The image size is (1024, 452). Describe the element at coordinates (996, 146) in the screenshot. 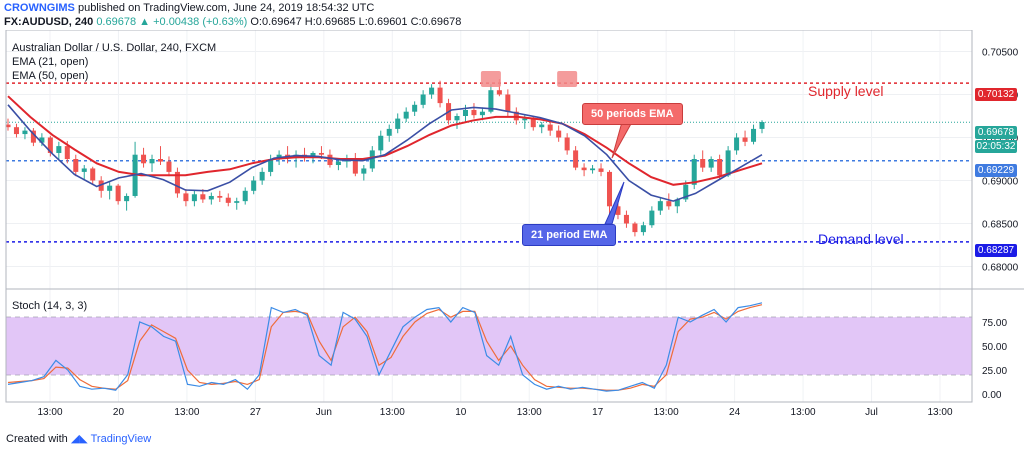

I see `countdown-tag: 02:05:32` at that location.